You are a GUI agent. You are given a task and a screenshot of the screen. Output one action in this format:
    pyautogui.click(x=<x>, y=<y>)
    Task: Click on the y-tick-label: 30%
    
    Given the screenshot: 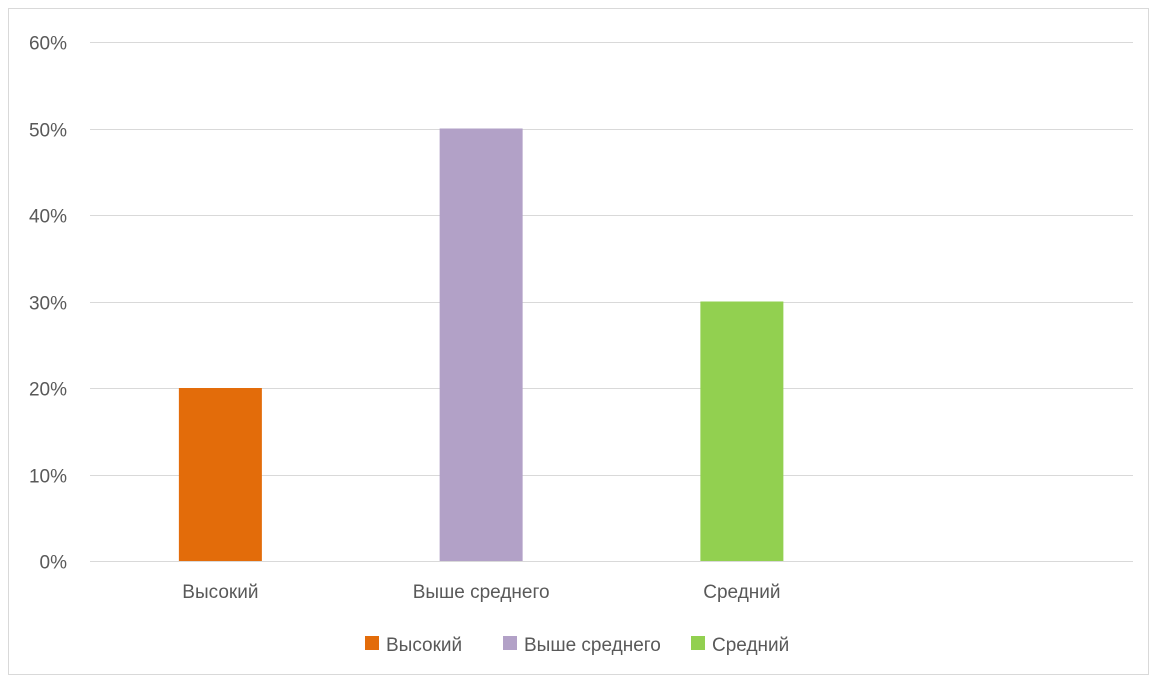 What is the action you would take?
    pyautogui.click(x=48, y=304)
    